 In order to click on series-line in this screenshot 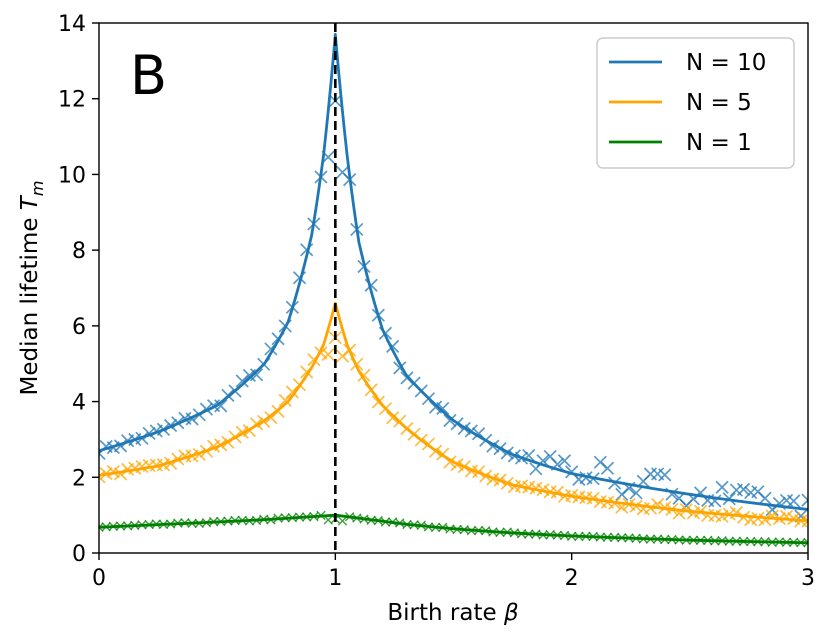, I will do `click(453, 529)`.